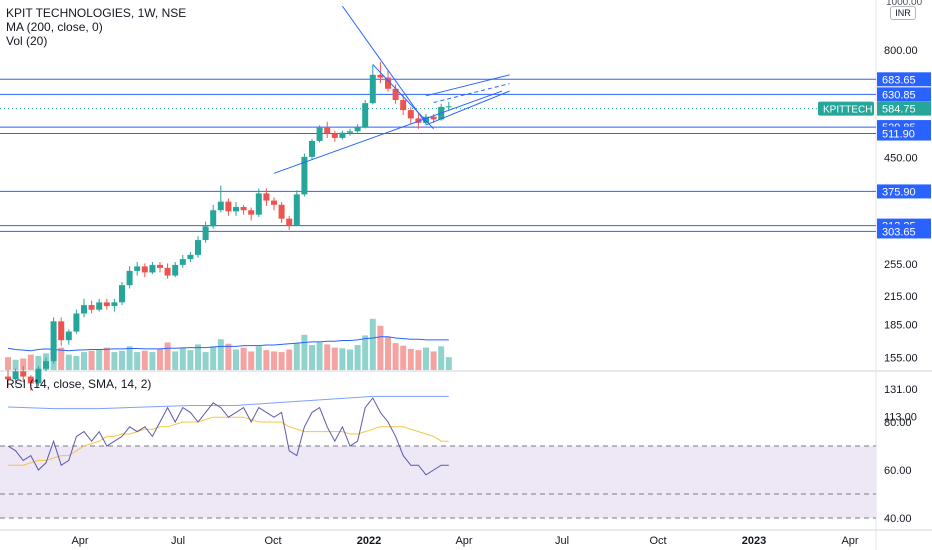 The height and width of the screenshot is (550, 932). I want to click on symbol-legend: KPIT TECHNOLOGIES, 1W, NSE, so click(96, 13).